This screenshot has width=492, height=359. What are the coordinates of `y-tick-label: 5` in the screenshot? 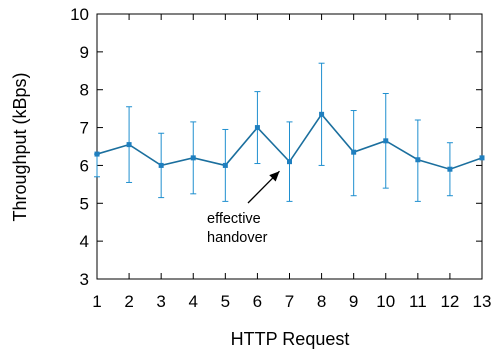 It's located at (84, 203).